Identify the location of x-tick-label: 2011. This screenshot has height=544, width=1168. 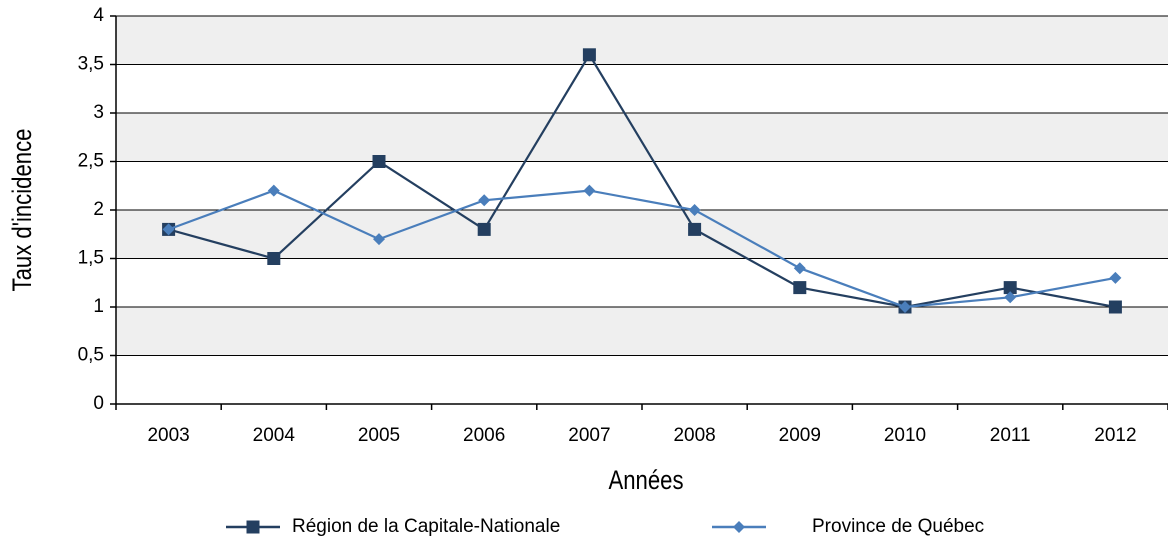
(1010, 435).